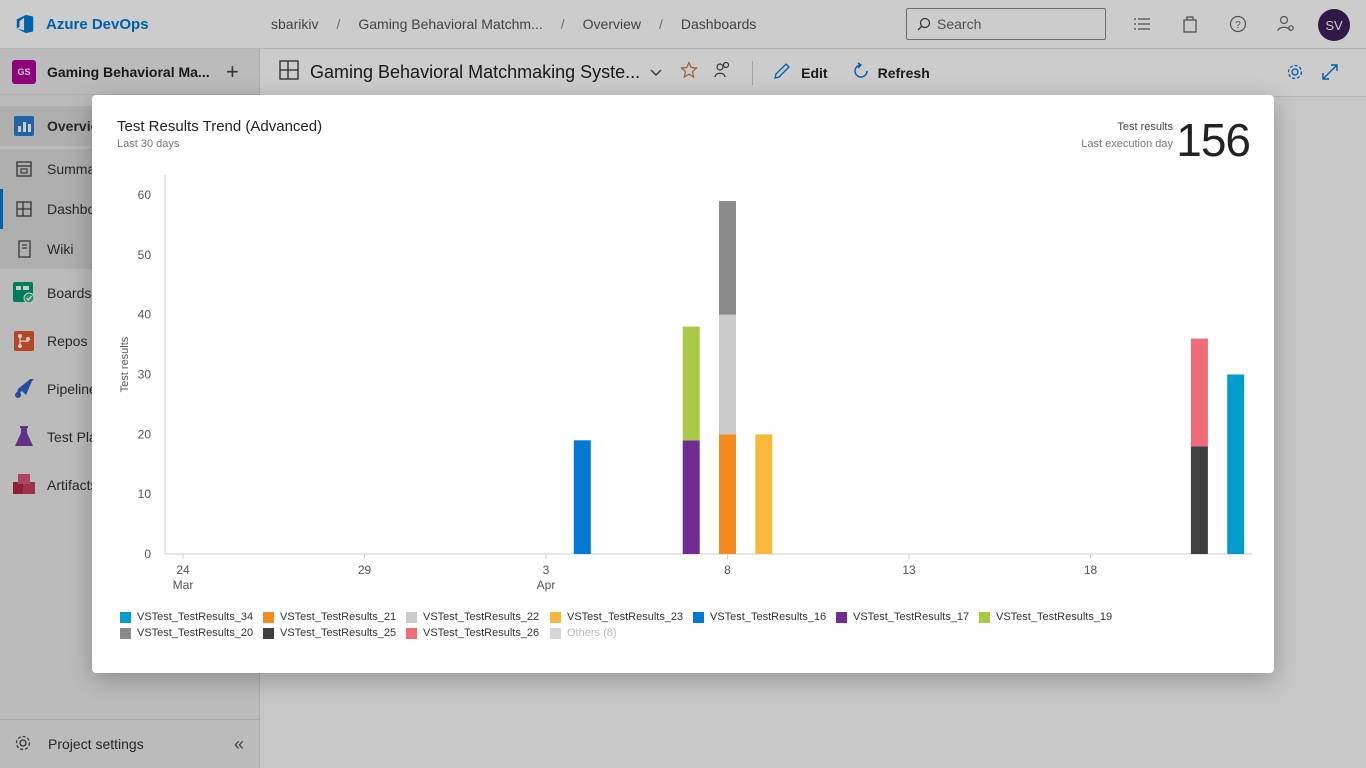 The width and height of the screenshot is (1366, 768). I want to click on legend-item: VSTest_TestResults_21, so click(329, 617).